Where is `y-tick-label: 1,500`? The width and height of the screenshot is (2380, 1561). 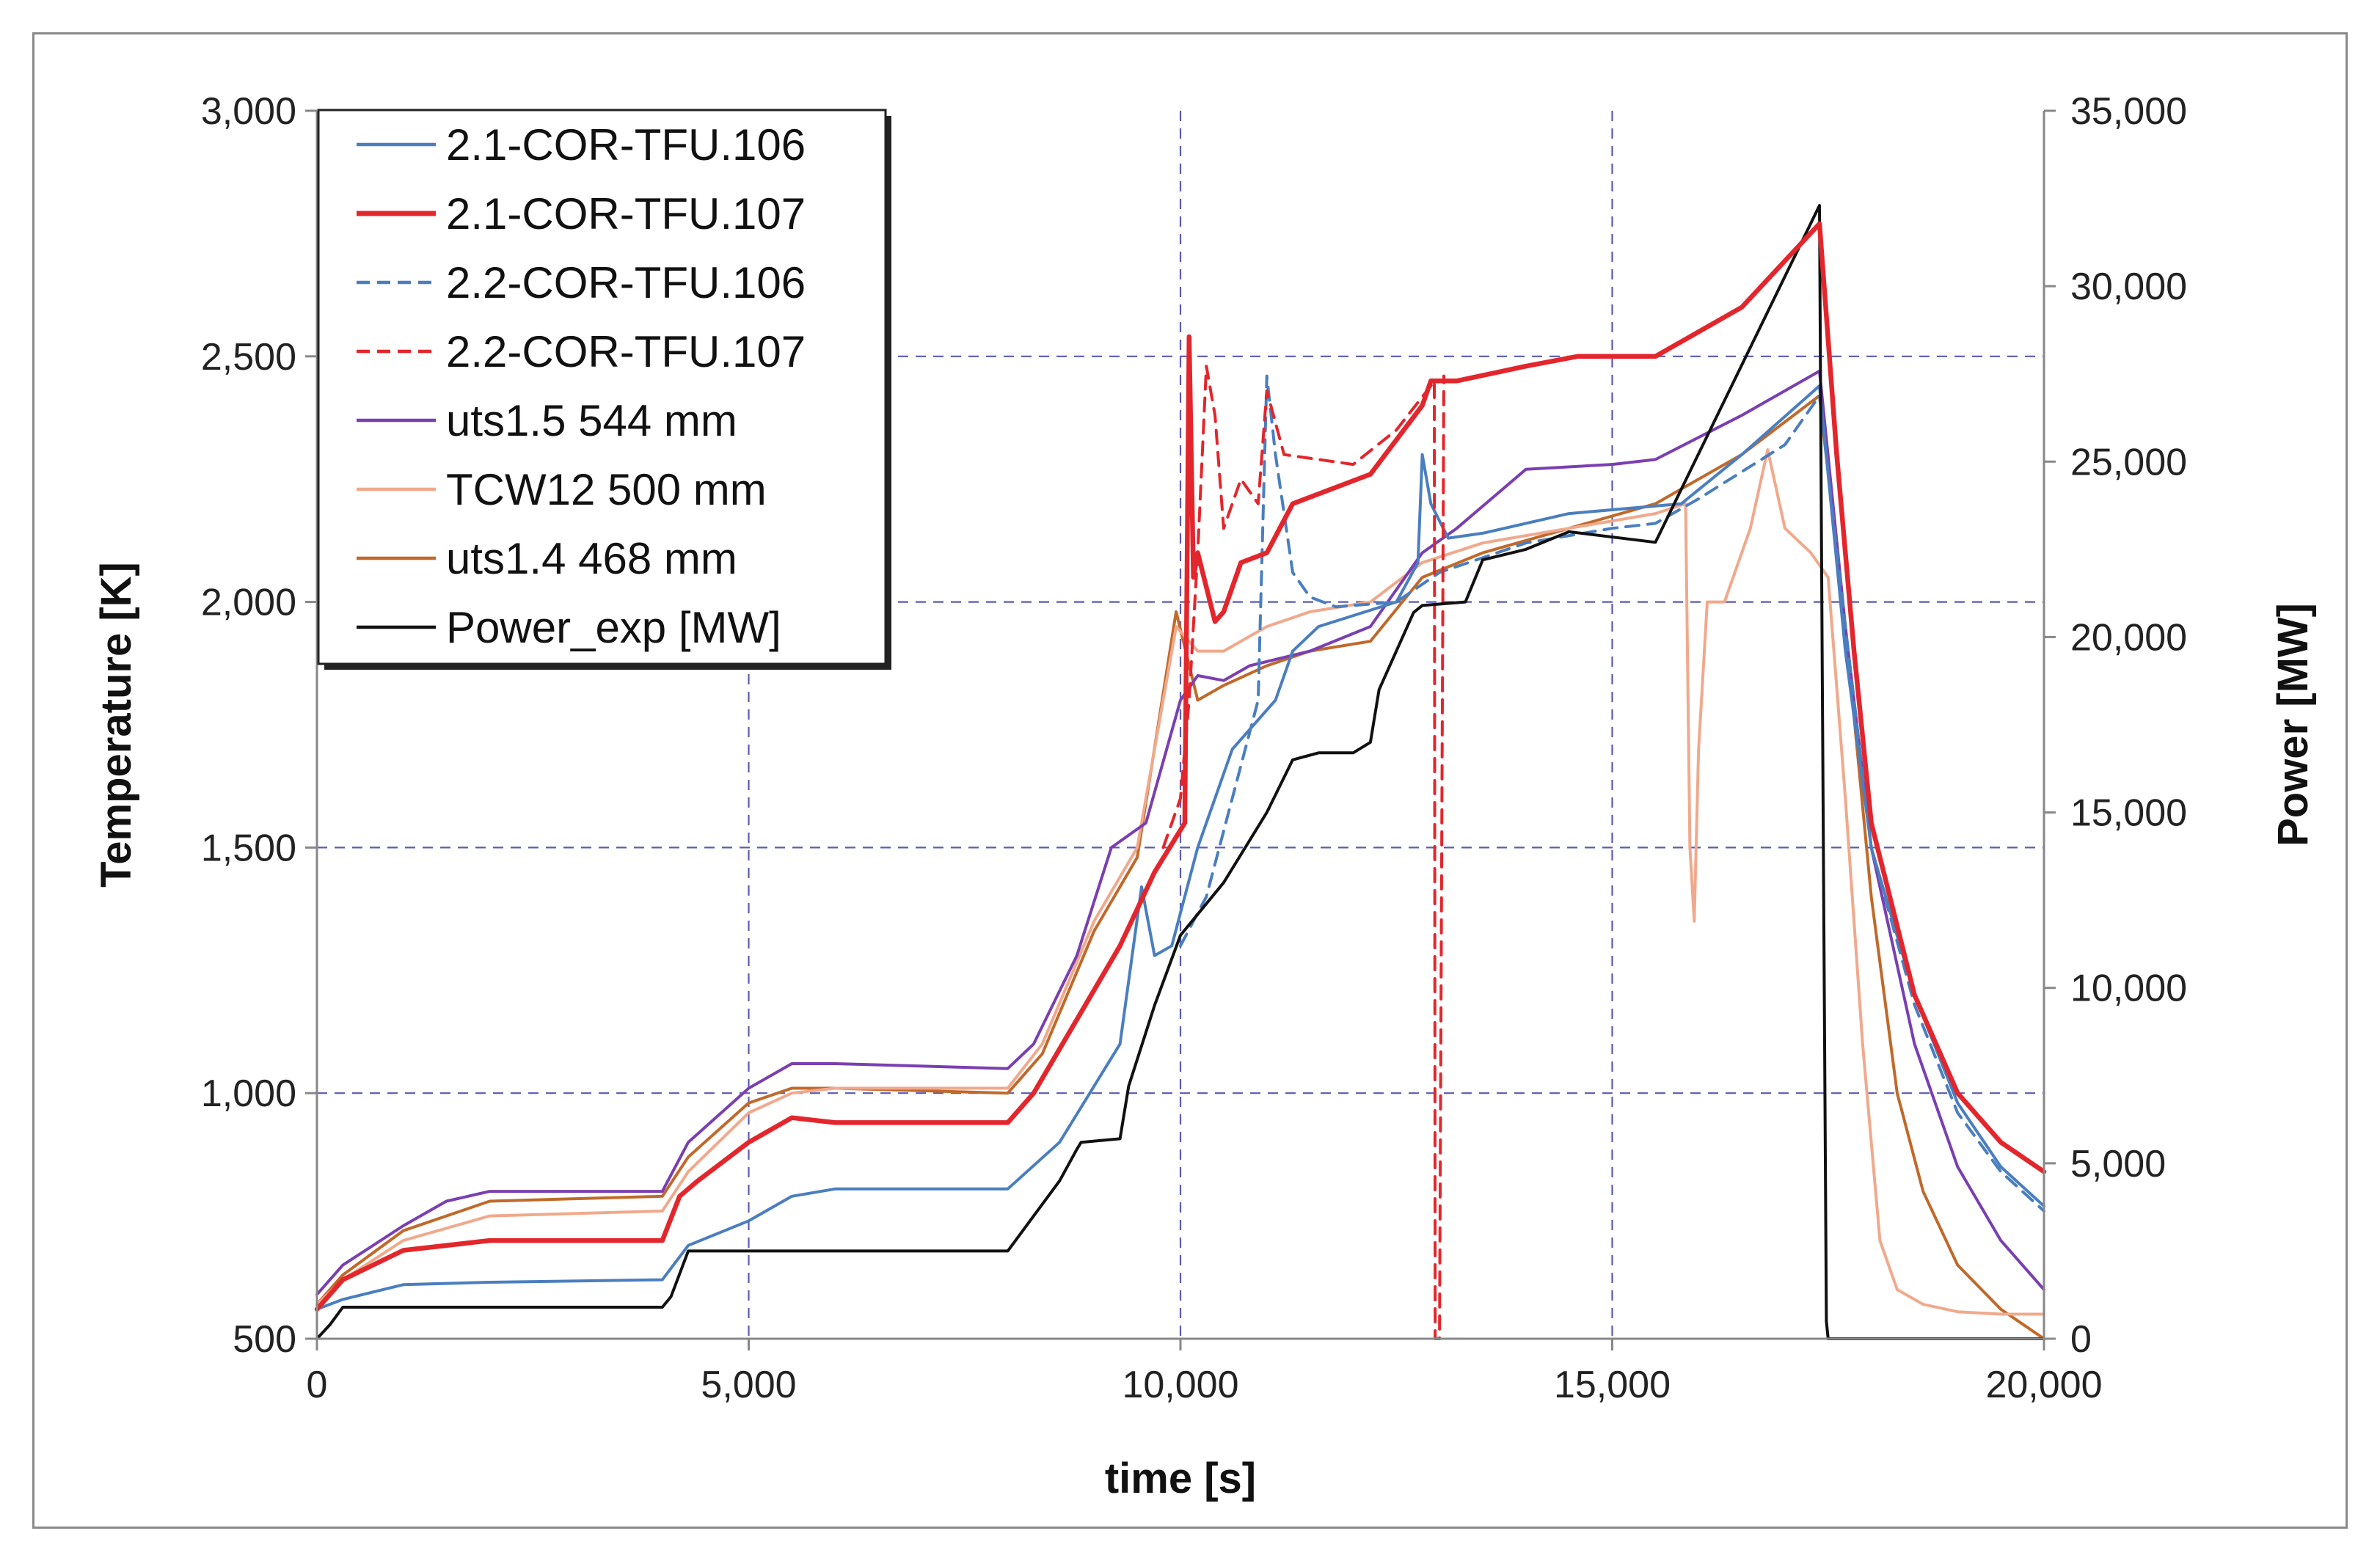 y-tick-label: 1,500 is located at coordinates (249, 848).